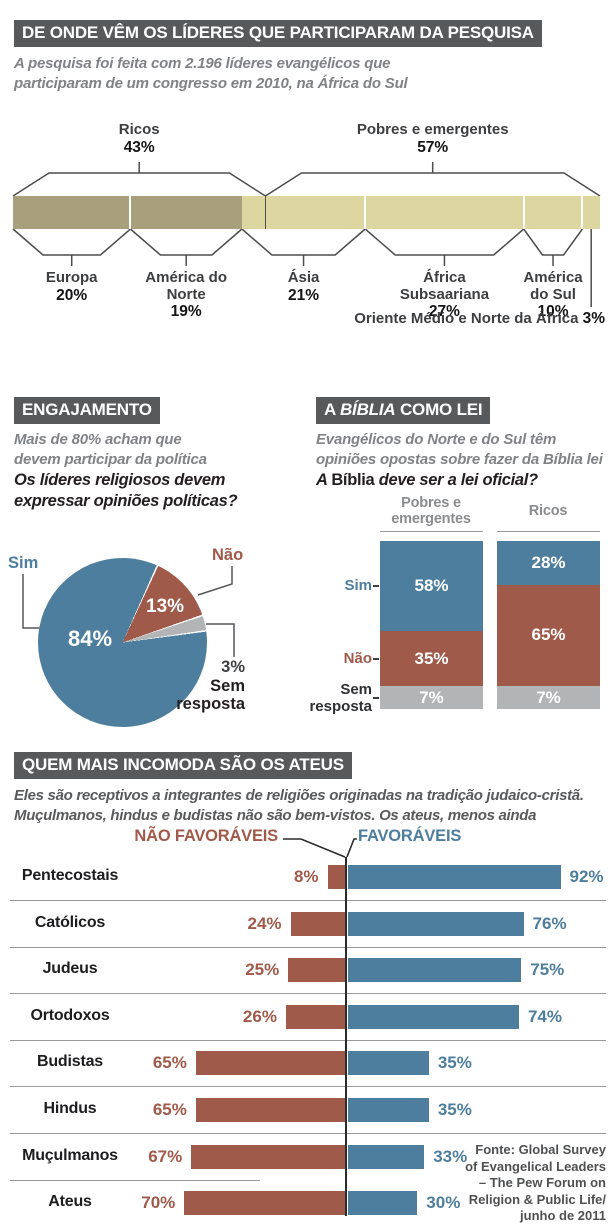 Image resolution: width=616 pixels, height=1232 pixels. I want to click on value-unfavorable: 70%, so click(158, 1203).